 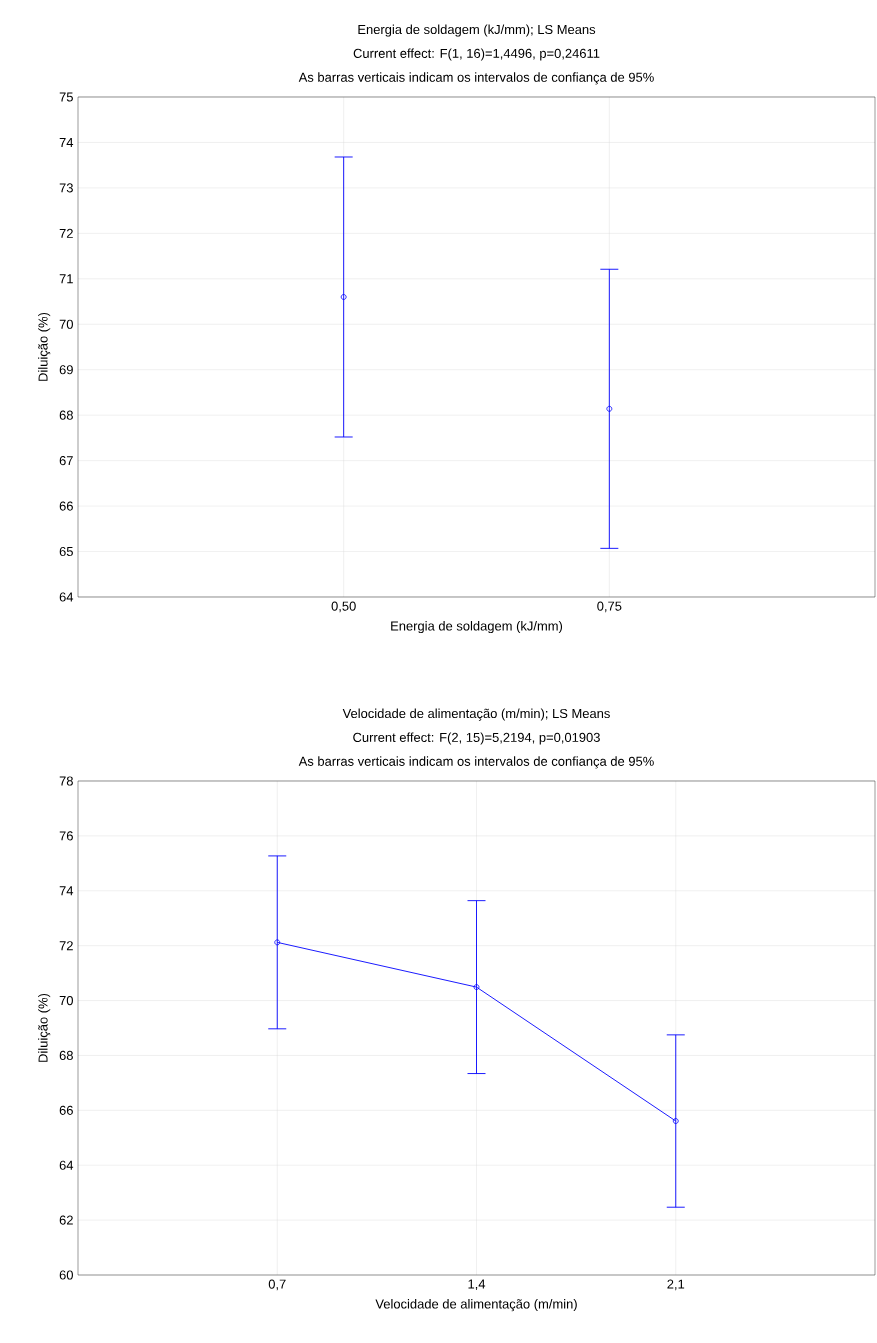 What do you see at coordinates (66, 370) in the screenshot?
I see `y-tick-label: 69` at bounding box center [66, 370].